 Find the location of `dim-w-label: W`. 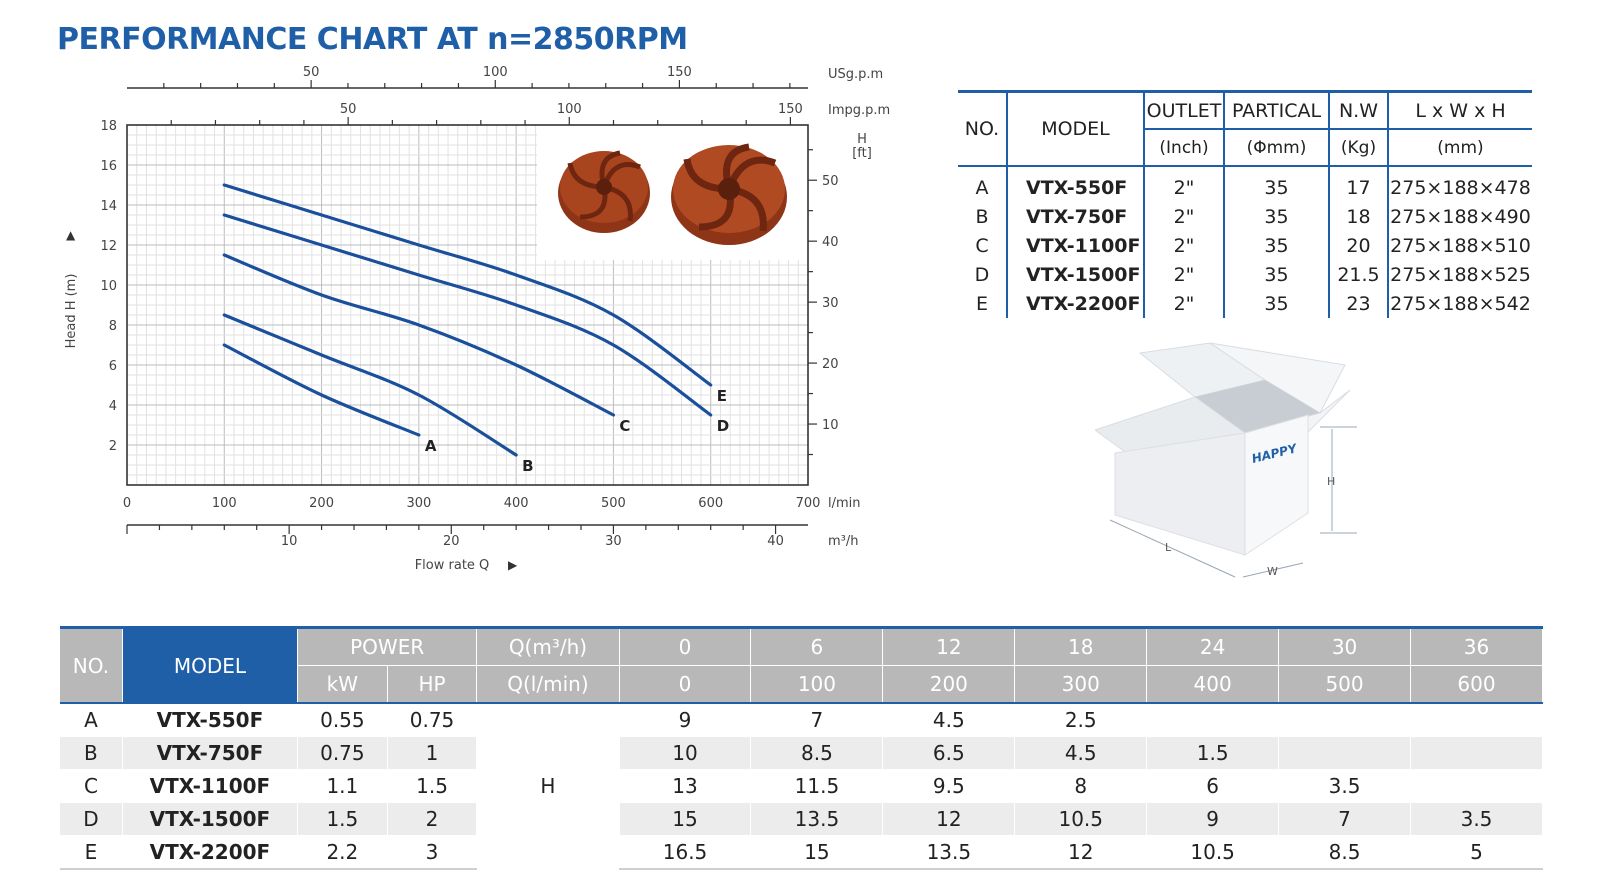

dim-w-label: W is located at coordinates (1272, 571).